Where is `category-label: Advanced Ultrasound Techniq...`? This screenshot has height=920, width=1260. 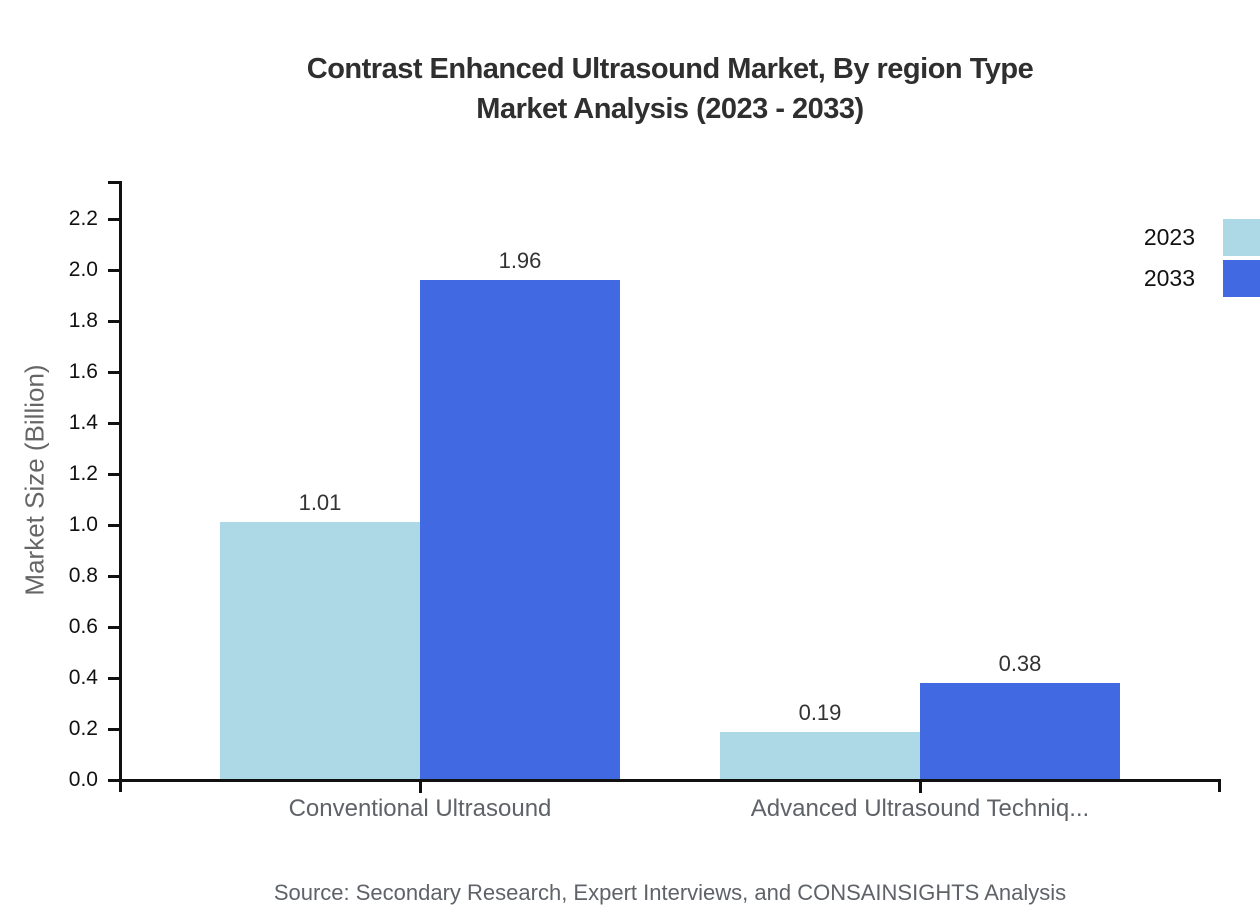
category-label: Advanced Ultrasound Techniq... is located at coordinates (920, 808).